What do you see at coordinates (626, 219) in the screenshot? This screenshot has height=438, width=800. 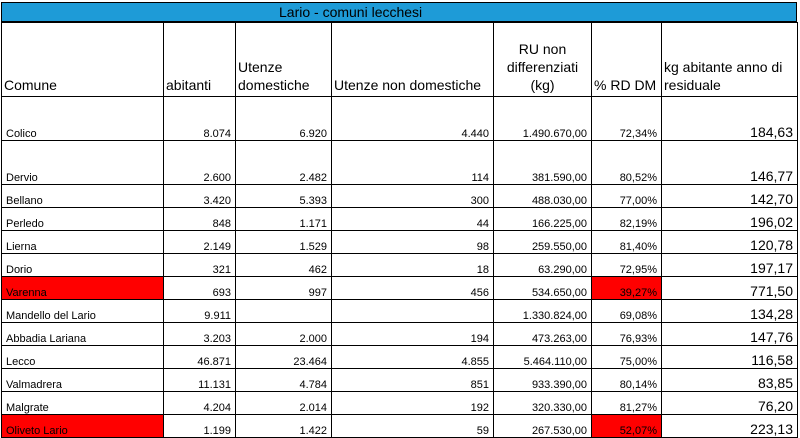 I see `cell-rd-dm: 82,19%` at bounding box center [626, 219].